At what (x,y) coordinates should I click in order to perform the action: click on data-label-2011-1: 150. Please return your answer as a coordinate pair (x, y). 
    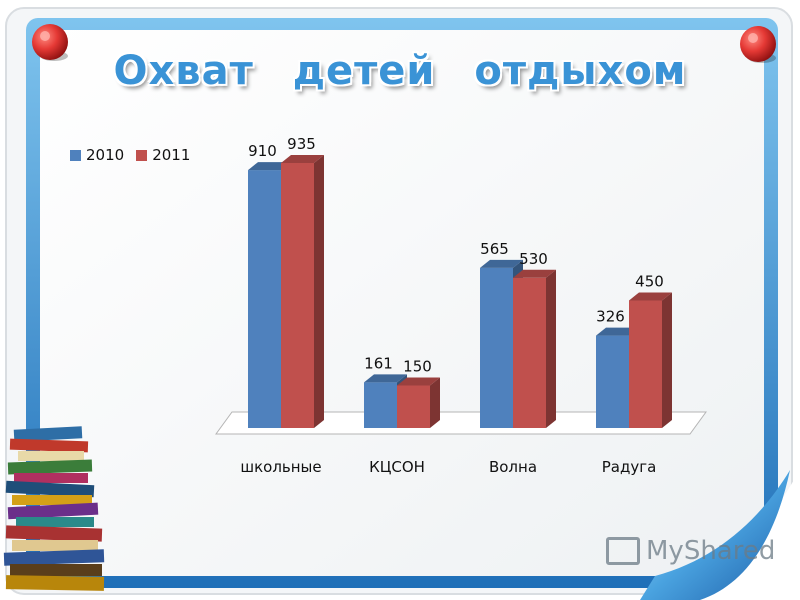
    Looking at the image, I should click on (417, 366).